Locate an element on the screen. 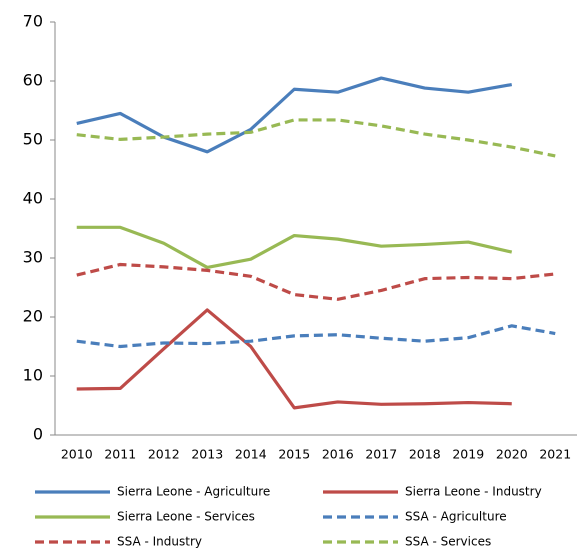  y-tick-label: 60 is located at coordinates (33, 80).